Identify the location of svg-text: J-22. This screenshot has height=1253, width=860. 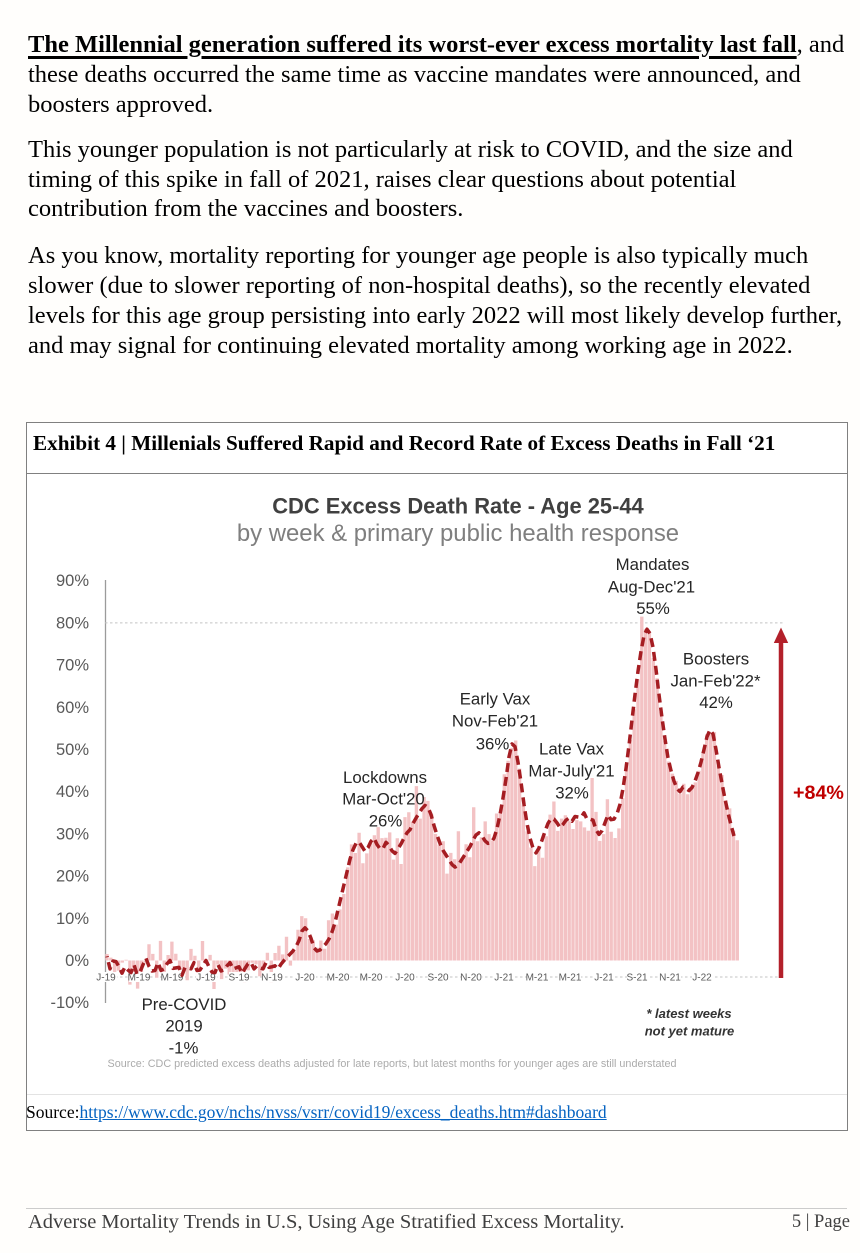
(702, 978).